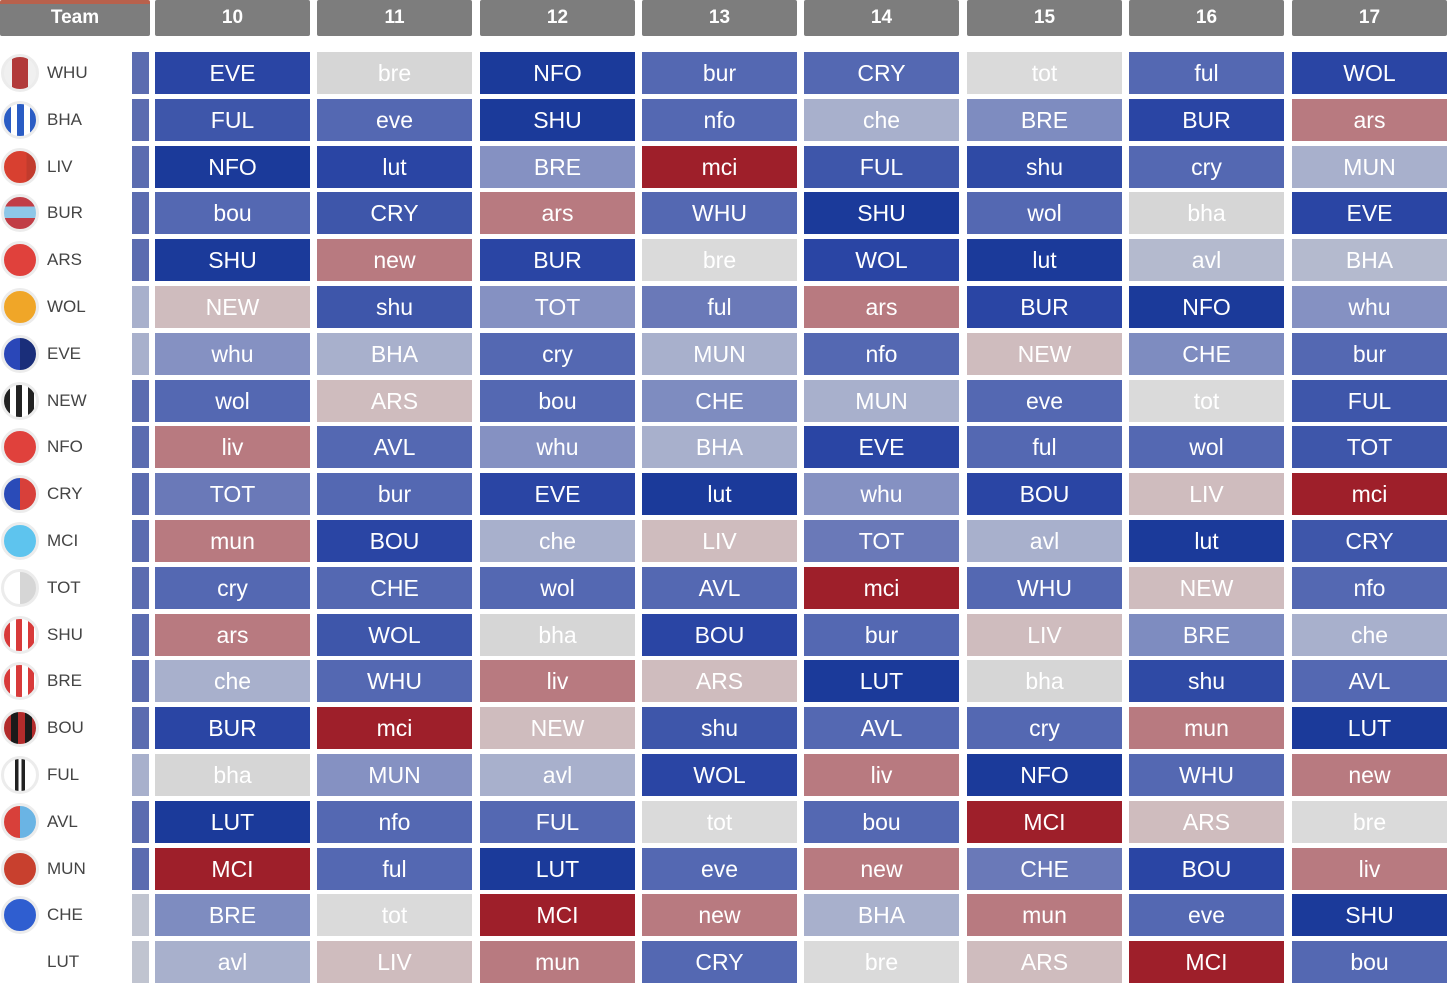 Image resolution: width=1456 pixels, height=987 pixels. I want to click on fixture-cell: CHE, so click(1044, 869).